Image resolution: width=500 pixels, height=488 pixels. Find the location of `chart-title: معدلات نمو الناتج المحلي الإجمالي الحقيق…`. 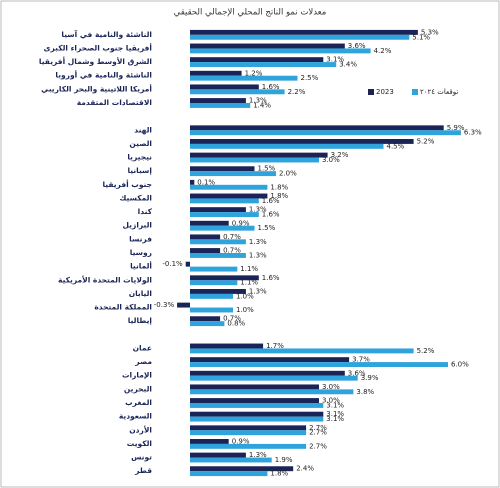

chart-title: معدلات نمو الناتج المحلي الإجمالي الحقيق… is located at coordinates (250, 13).